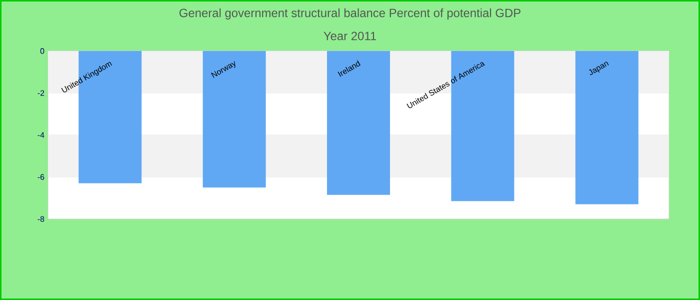 This screenshot has width=700, height=300. What do you see at coordinates (349, 14) in the screenshot?
I see `chart-title: General government structural balance Percent of potential GDP` at bounding box center [349, 14].